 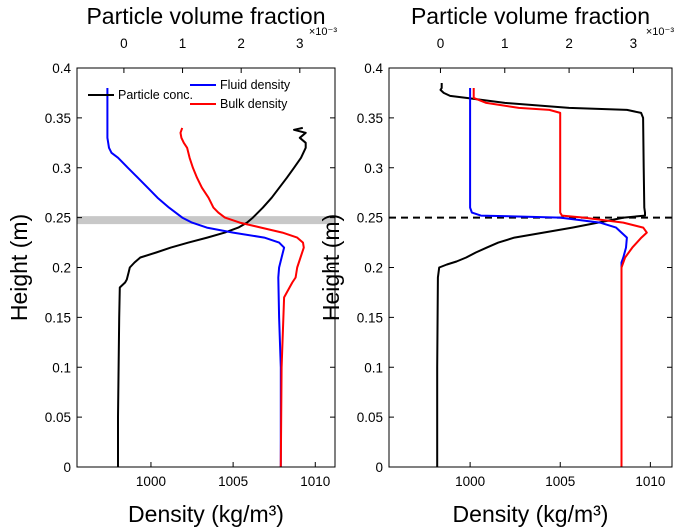 What do you see at coordinates (255, 85) in the screenshot?
I see `legend-label-fluid-density: Fluid density` at bounding box center [255, 85].